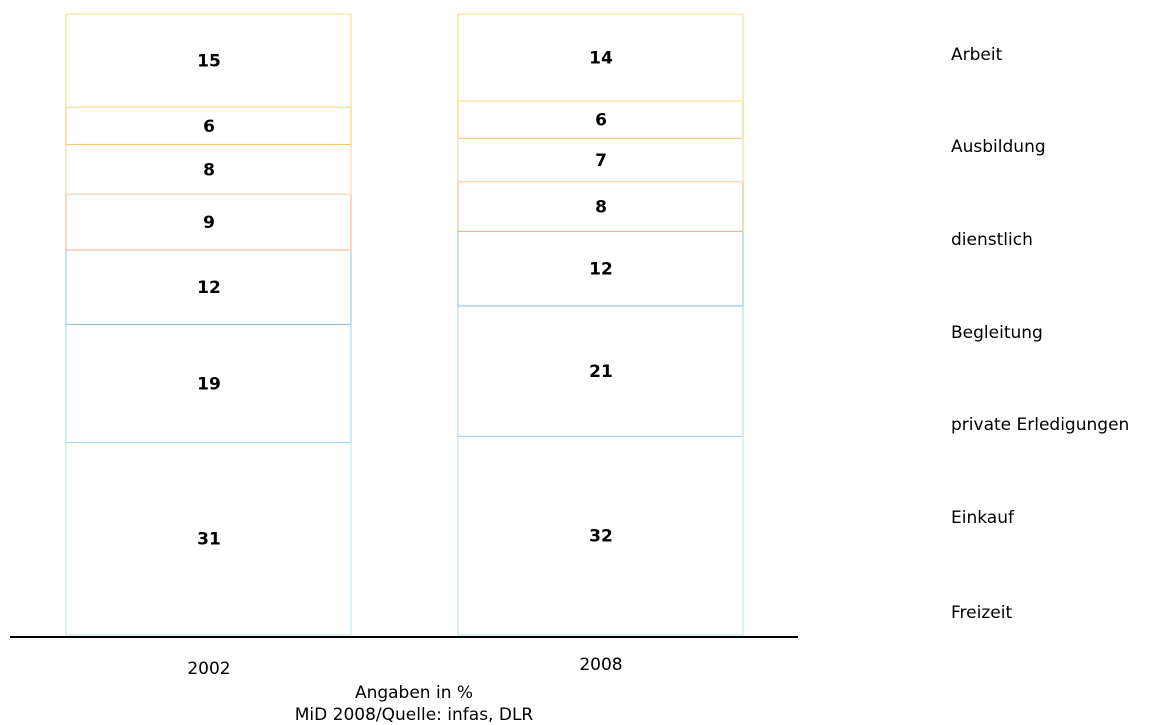 The height and width of the screenshot is (725, 1155). I want to click on segment-value-label: 9, so click(209, 223).